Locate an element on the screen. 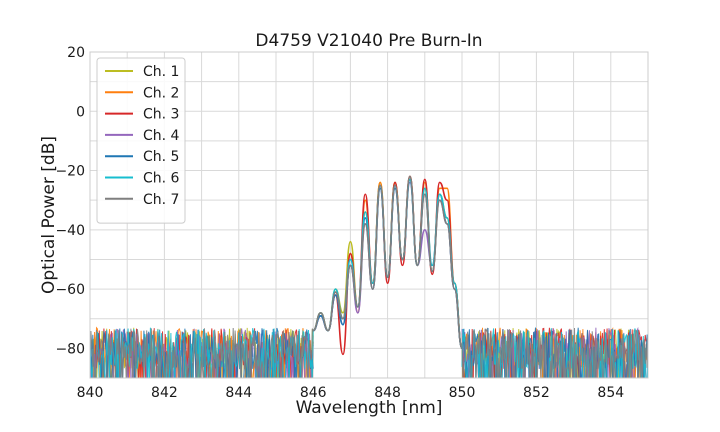  y-tick-label: −40 is located at coordinates (70, 231).